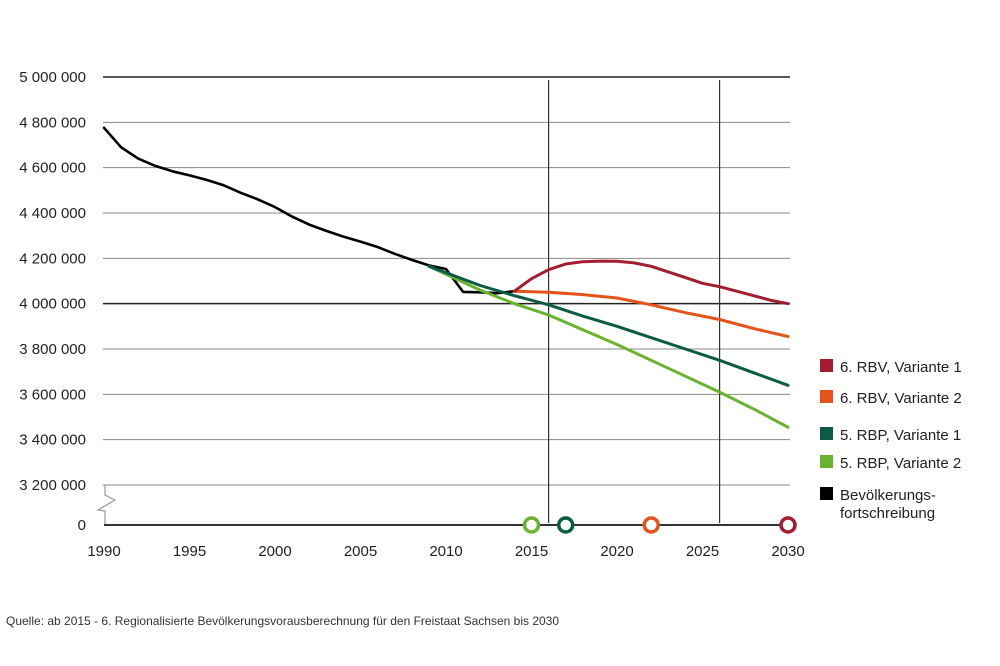 This screenshot has height=666, width=1000. What do you see at coordinates (445, 551) in the screenshot?
I see `x-tick-label: 2010` at bounding box center [445, 551].